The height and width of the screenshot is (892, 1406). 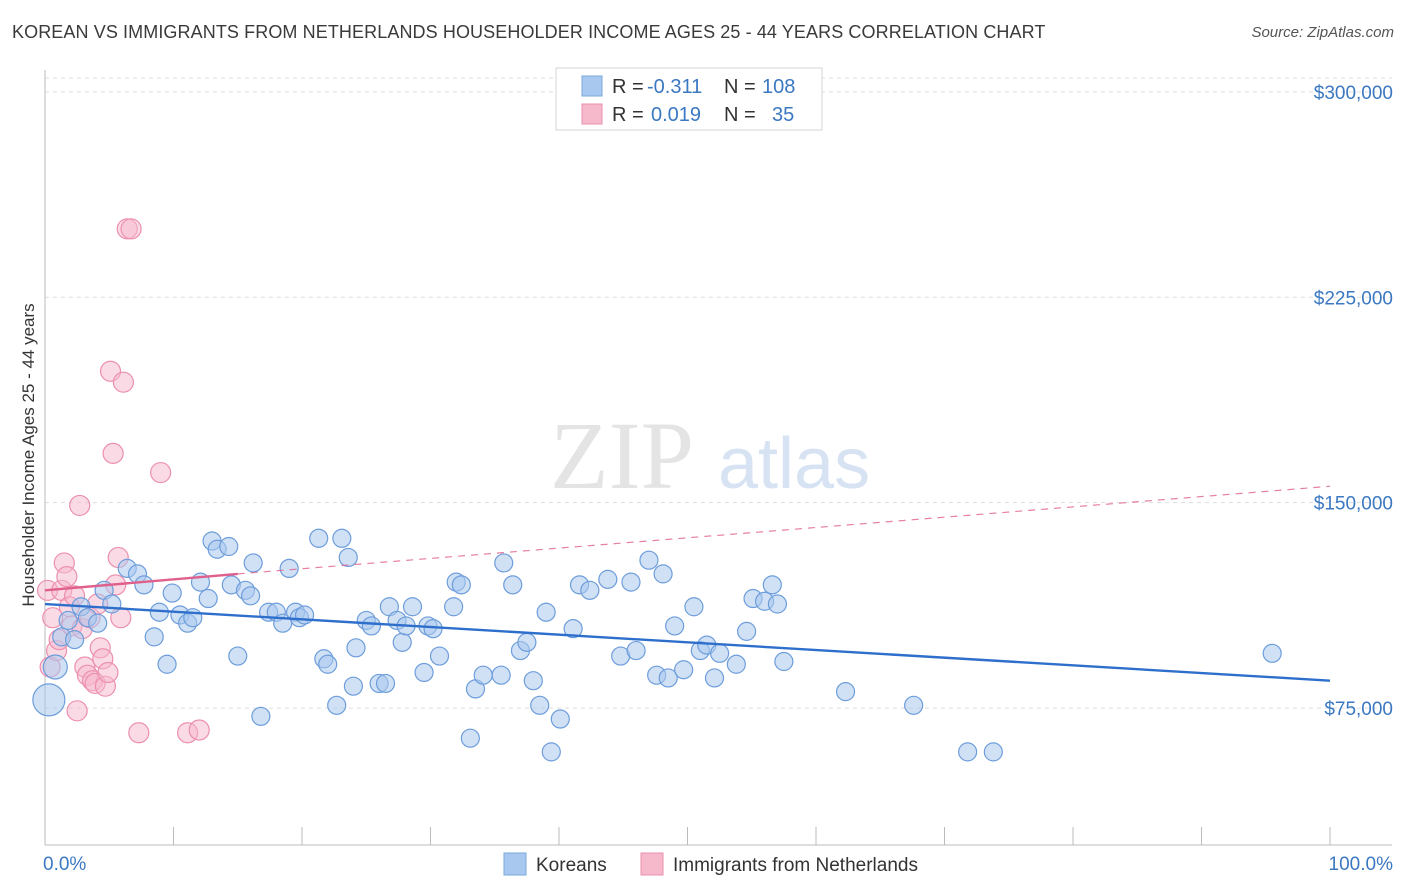 What do you see at coordinates (1361, 864) in the screenshot?
I see `x-tick-label-1: 100.0%` at bounding box center [1361, 864].